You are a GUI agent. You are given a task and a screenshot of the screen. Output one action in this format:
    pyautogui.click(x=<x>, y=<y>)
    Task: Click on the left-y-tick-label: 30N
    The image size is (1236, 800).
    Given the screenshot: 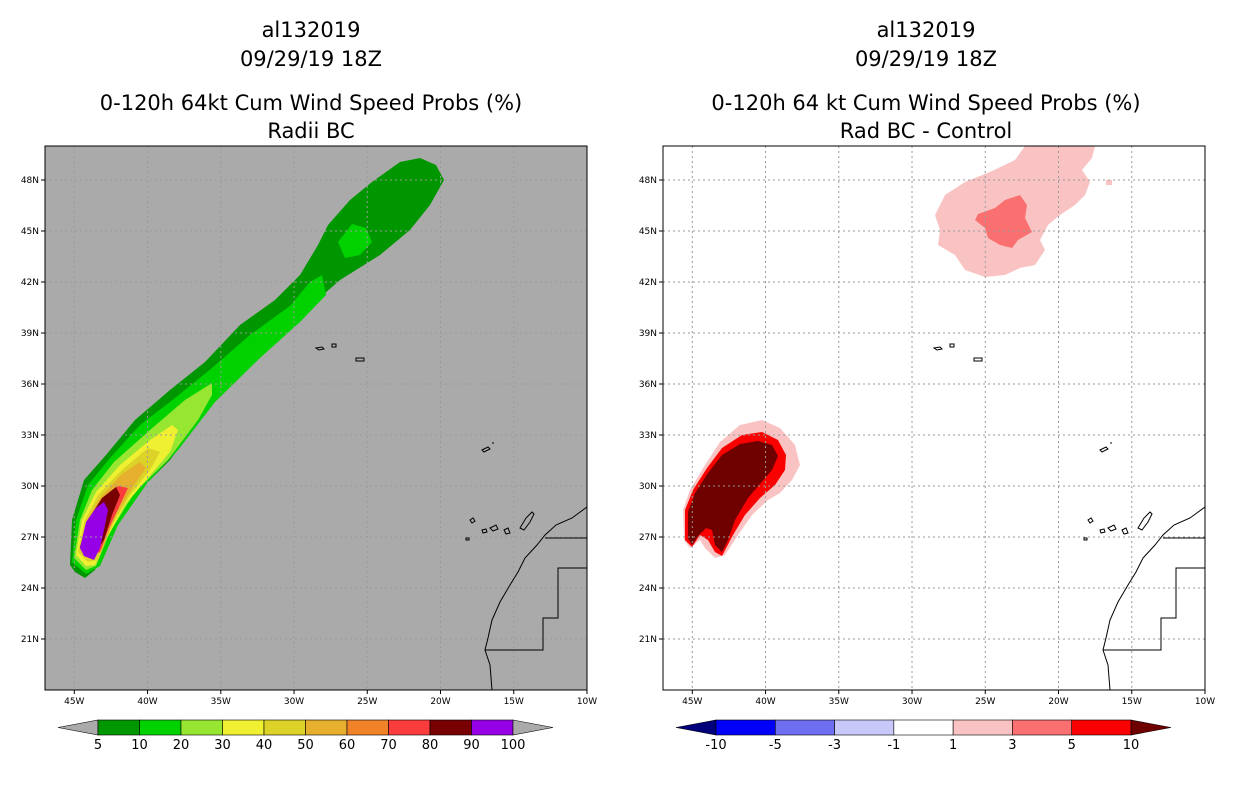 What is the action you would take?
    pyautogui.click(x=30, y=487)
    